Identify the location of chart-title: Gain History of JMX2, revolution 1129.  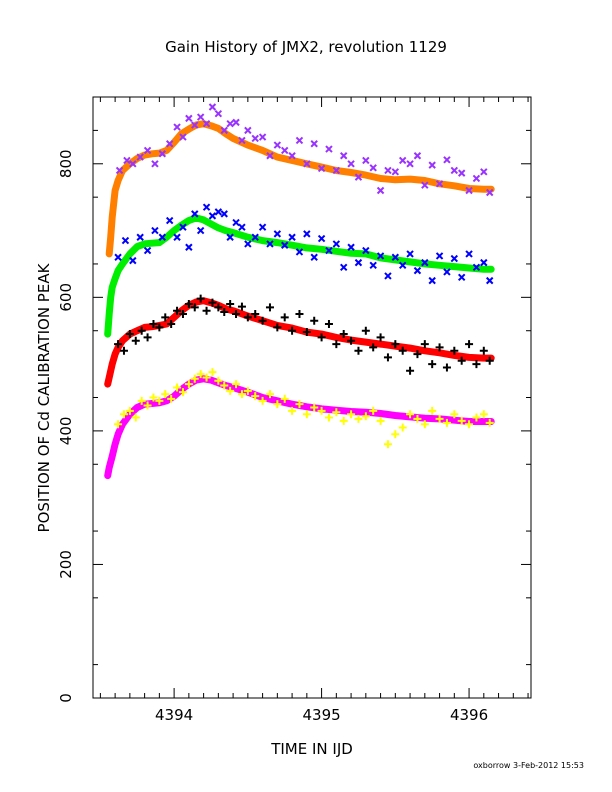
(306, 47).